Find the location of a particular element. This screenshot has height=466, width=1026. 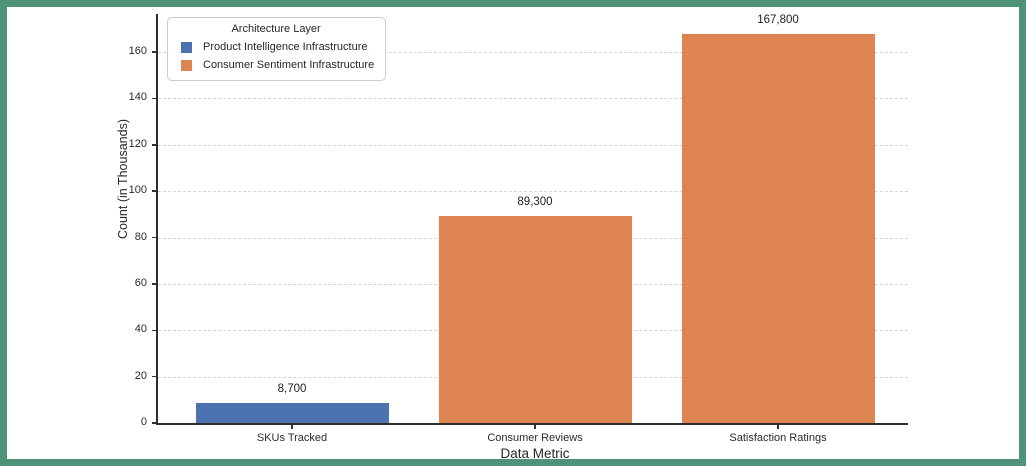

legend-item: Product Intelligence Infrastructure is located at coordinates (276, 47).